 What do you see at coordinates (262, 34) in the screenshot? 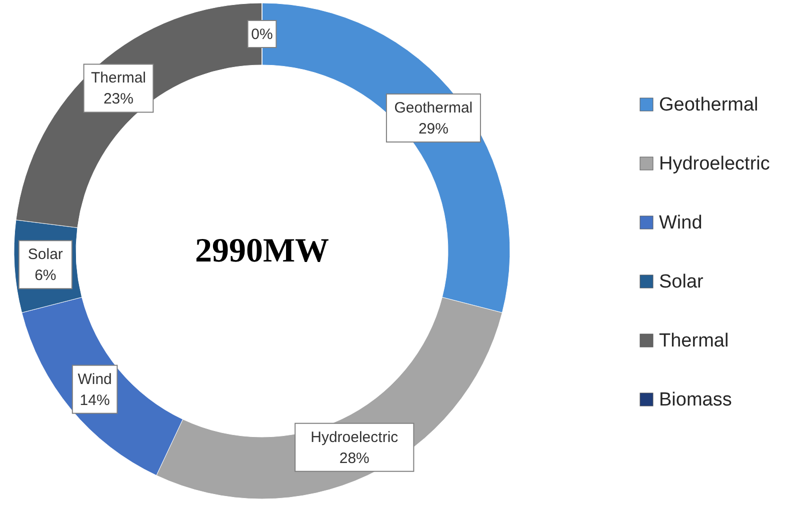
I see `text: 0%` at bounding box center [262, 34].